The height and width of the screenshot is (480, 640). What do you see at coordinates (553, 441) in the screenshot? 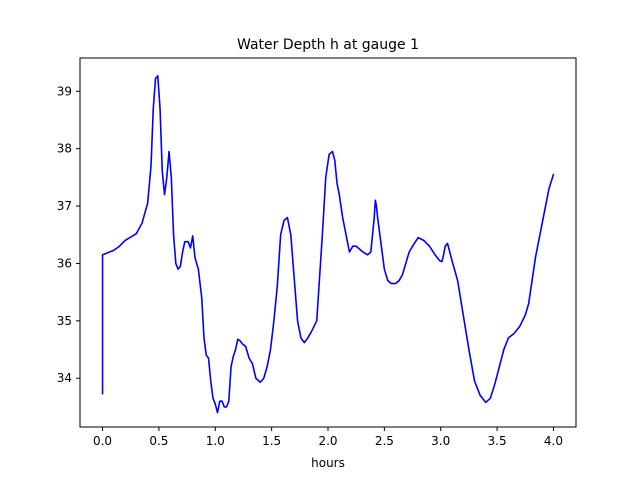
I see `x-tick-label: 4.0` at bounding box center [553, 441].